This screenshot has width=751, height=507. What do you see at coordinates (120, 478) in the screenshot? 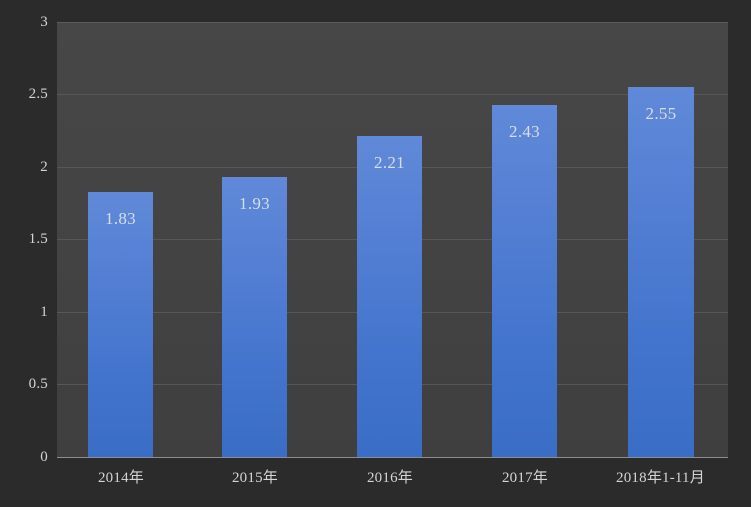
I see `x-axis-label-2014: 2014年` at bounding box center [120, 478].